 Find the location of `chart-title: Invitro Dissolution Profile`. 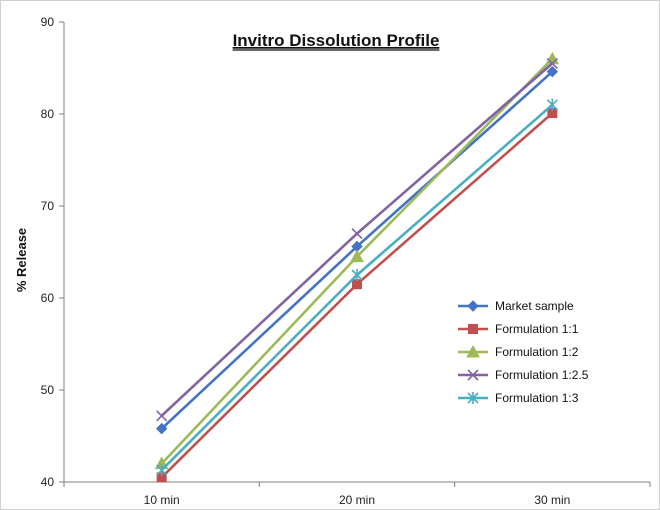

chart-title: Invitro Dissolution Profile is located at coordinates (336, 40).